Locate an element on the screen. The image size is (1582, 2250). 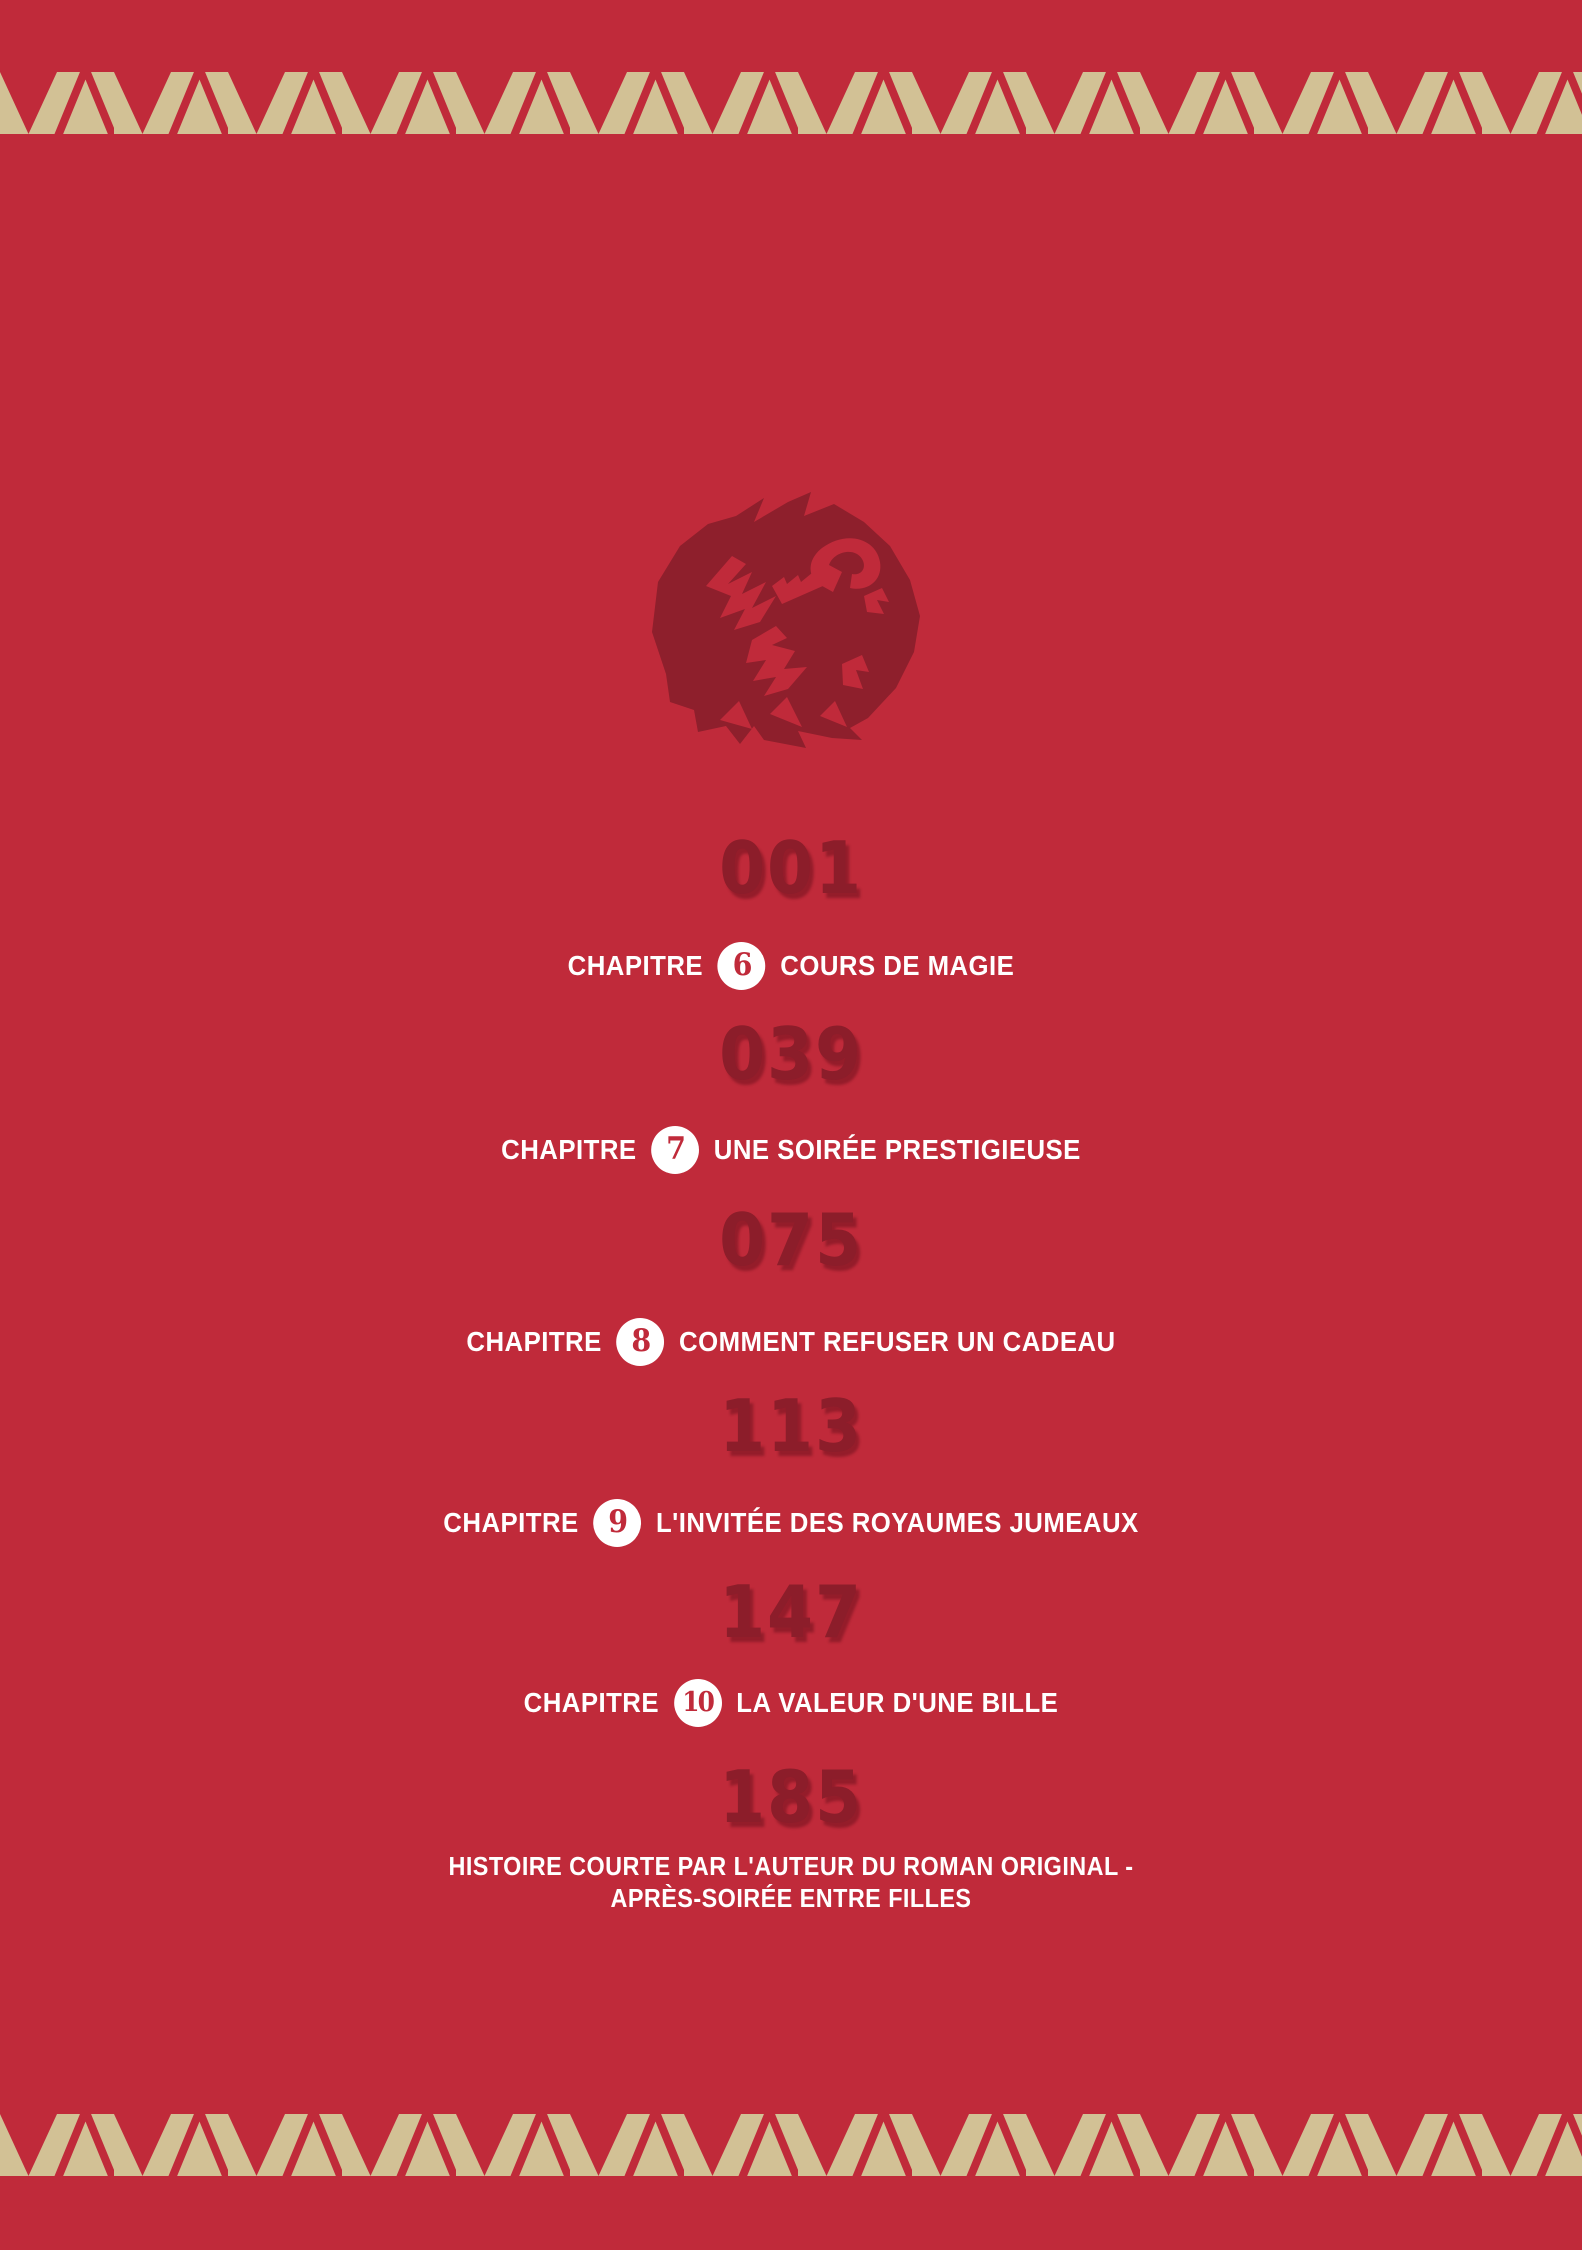
chapter-row: CHAPITRE 8 COMMENT REFUSER UN CADEAU is located at coordinates (790, 1342).